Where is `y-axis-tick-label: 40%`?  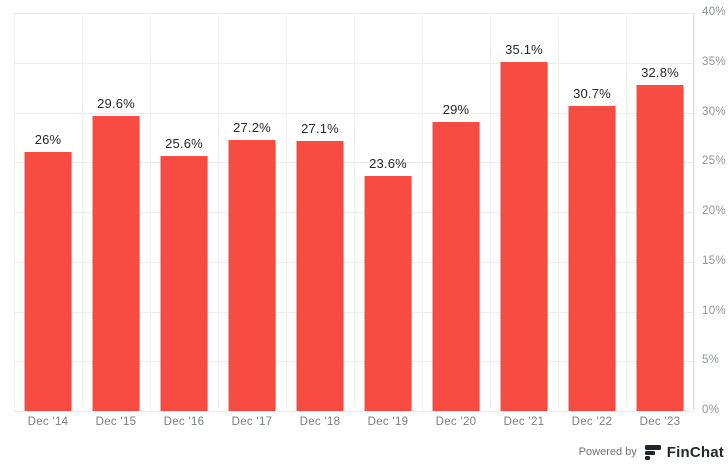
y-axis-tick-label: 40% is located at coordinates (714, 12).